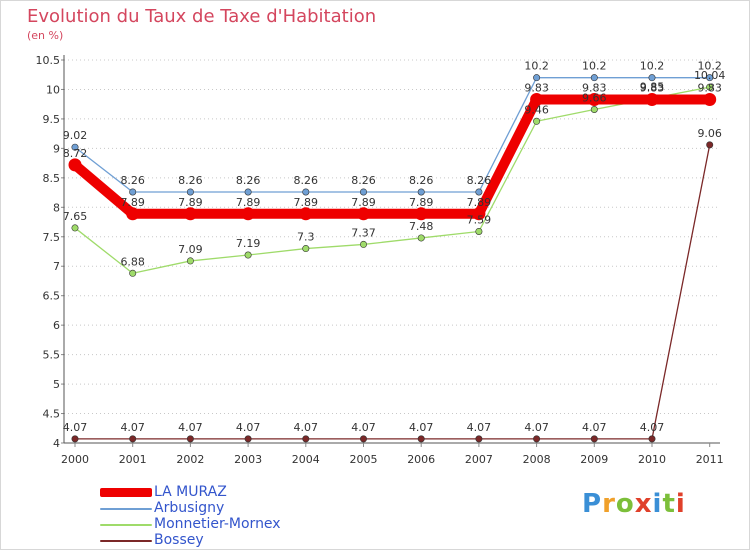 The height and width of the screenshot is (550, 750). What do you see at coordinates (609, 504) in the screenshot?
I see `logo-letter: r` at bounding box center [609, 504].